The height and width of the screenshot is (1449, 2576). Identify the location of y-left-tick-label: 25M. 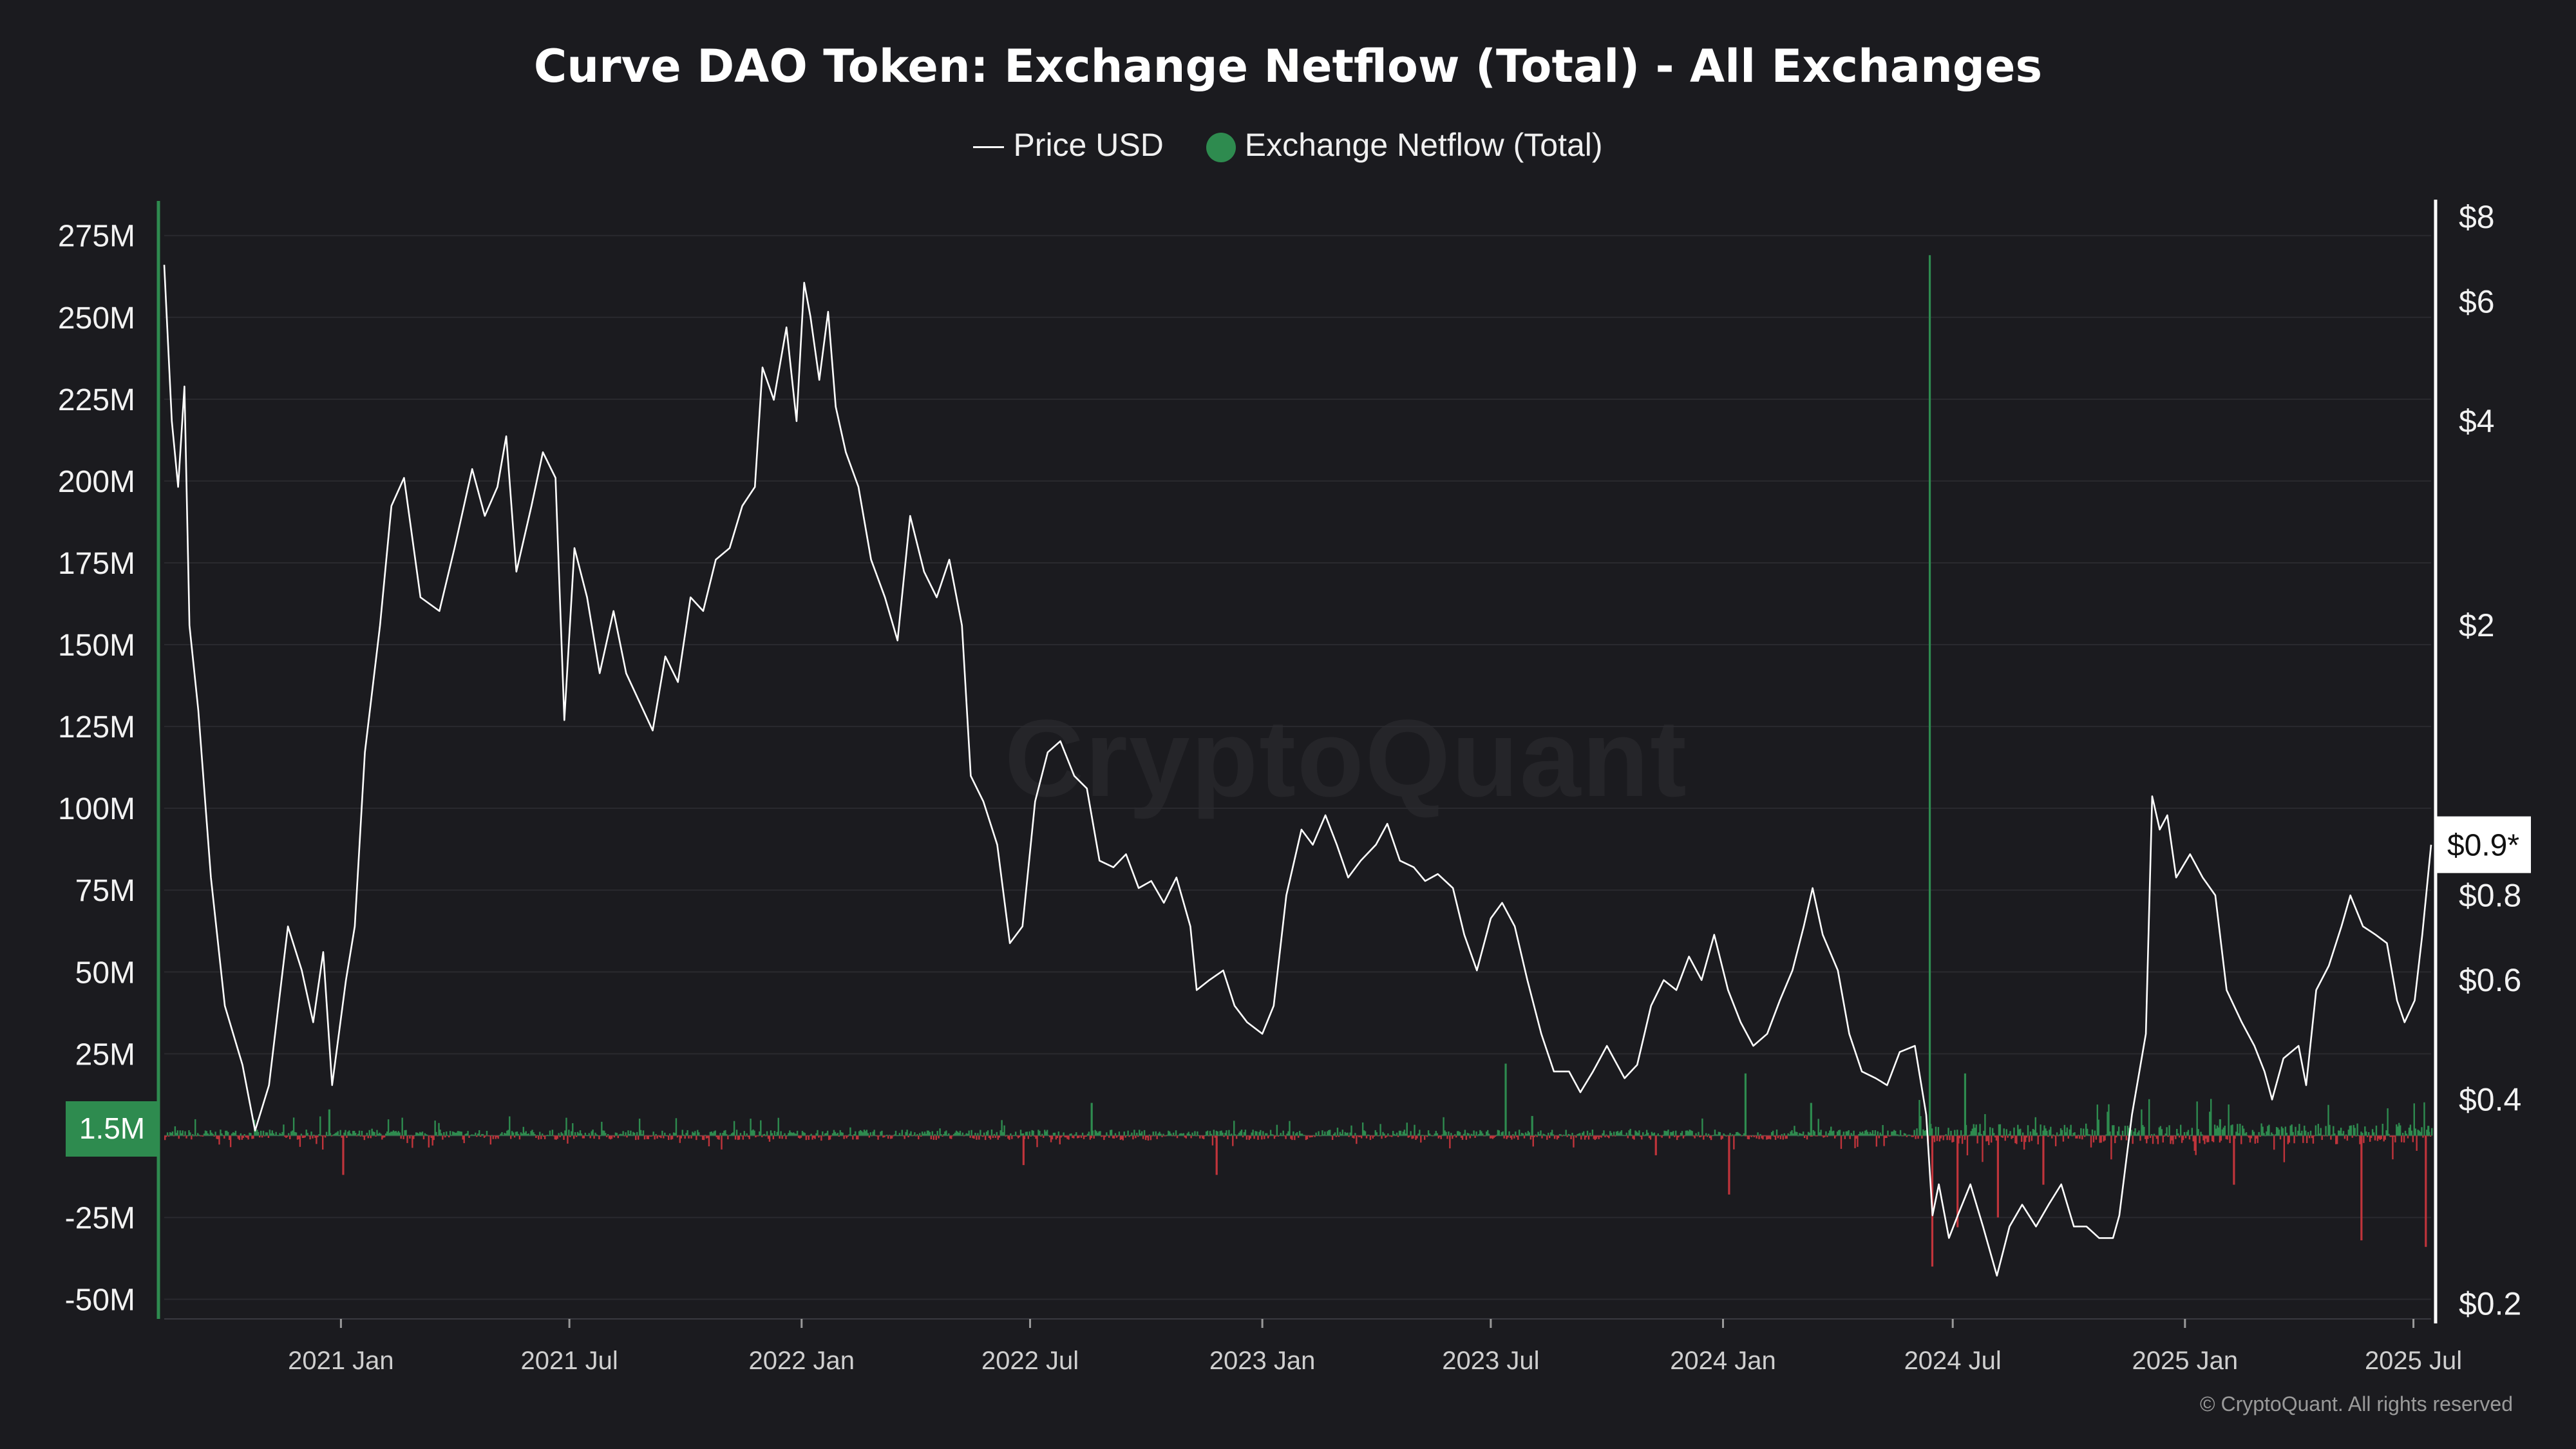
(105, 1054).